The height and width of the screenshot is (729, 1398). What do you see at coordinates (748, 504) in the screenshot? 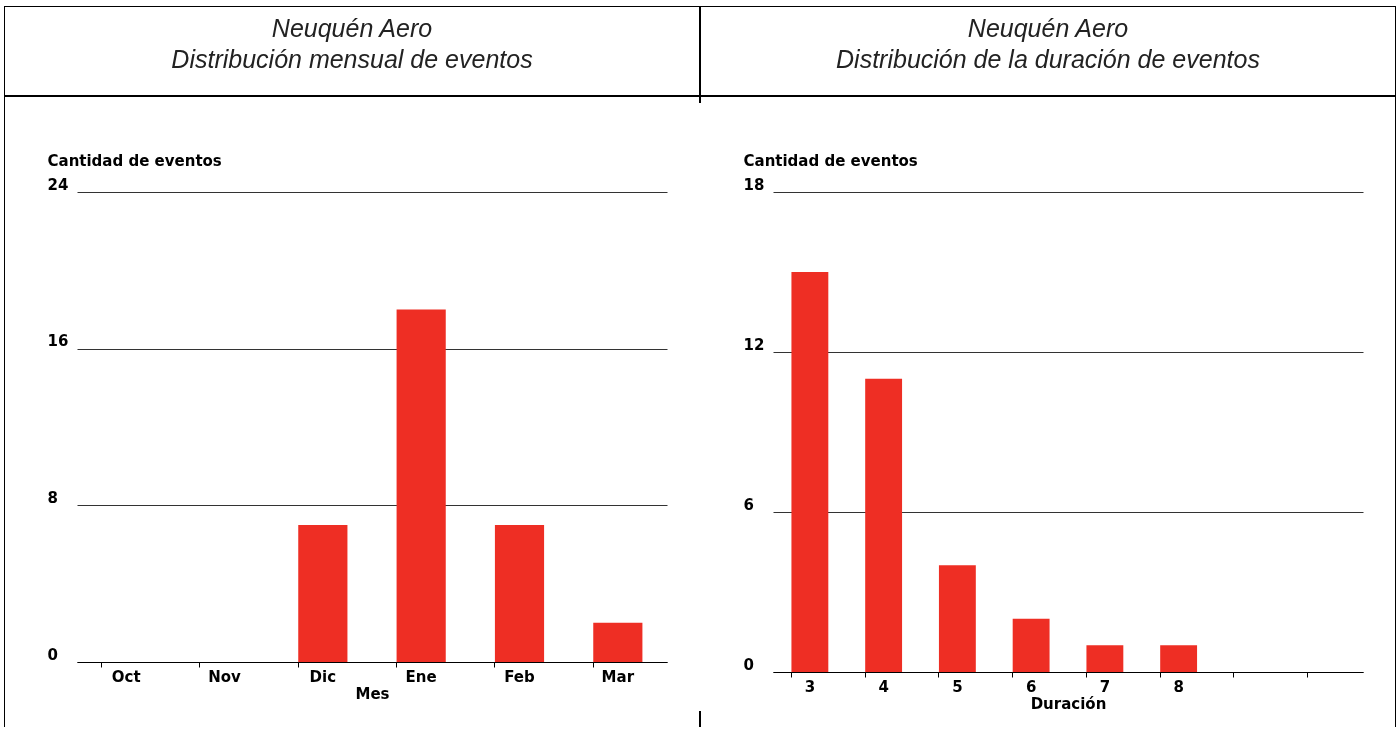
I see `y-tick-label: 6` at bounding box center [748, 504].